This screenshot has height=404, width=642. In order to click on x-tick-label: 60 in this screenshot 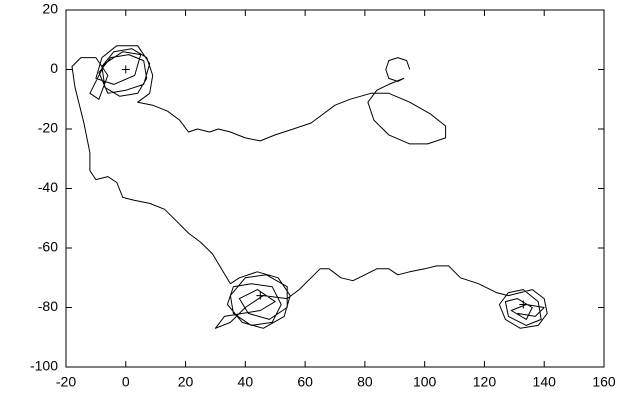, I will do `click(305, 382)`.